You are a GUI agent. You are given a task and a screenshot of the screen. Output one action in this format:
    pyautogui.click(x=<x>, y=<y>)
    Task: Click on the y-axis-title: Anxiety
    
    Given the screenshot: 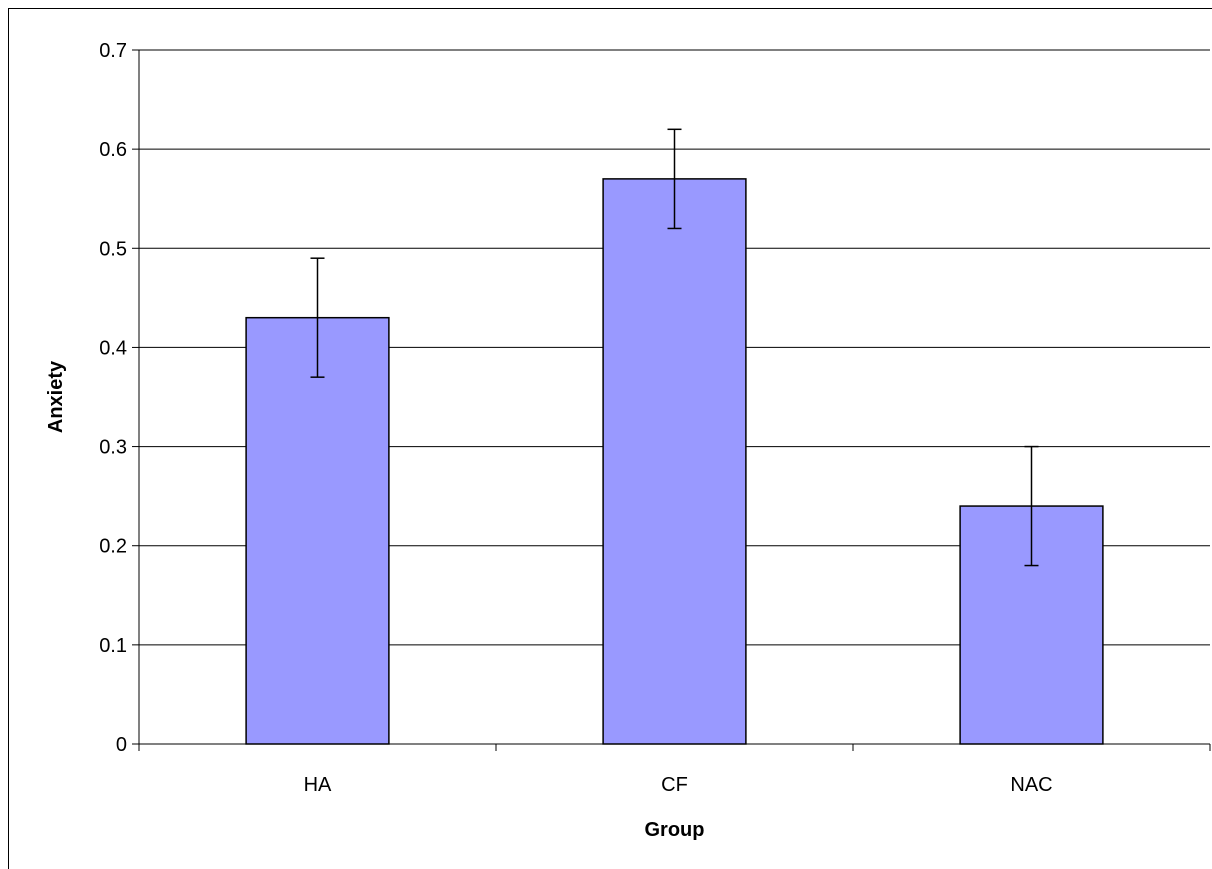 What is the action you would take?
    pyautogui.click(x=56, y=396)
    